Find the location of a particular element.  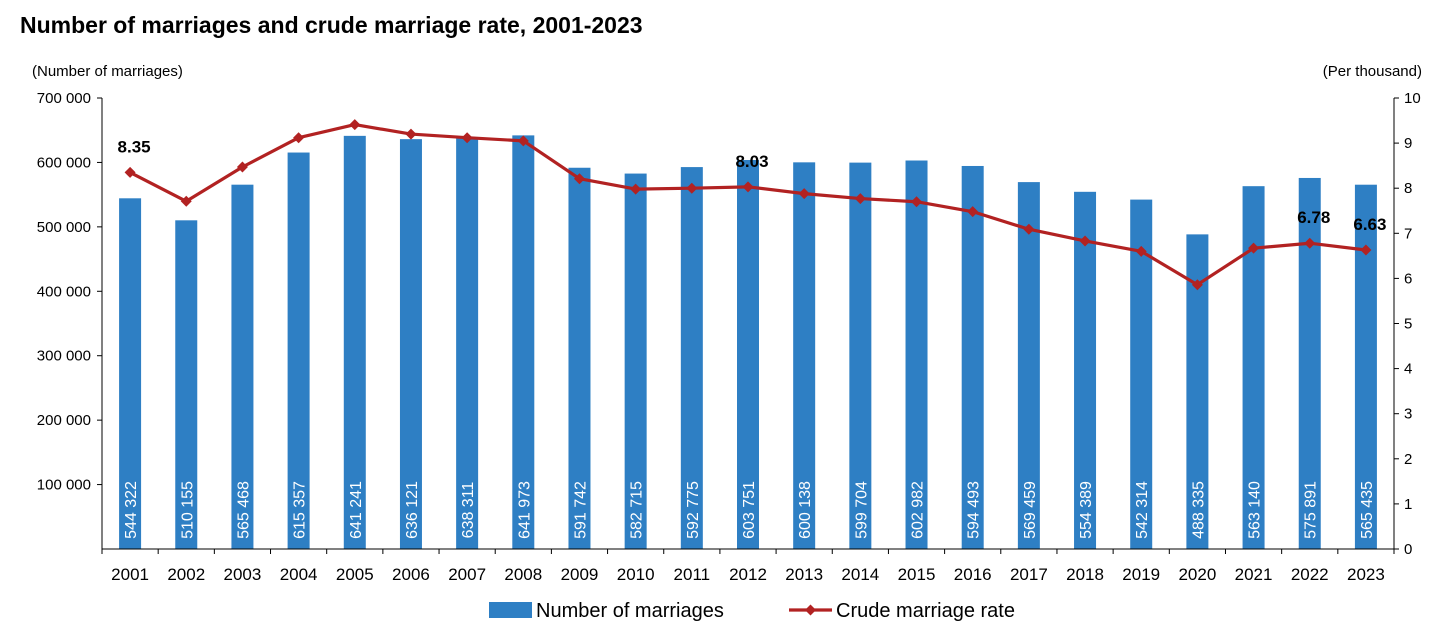

rate-marker-2016 is located at coordinates (973, 212).